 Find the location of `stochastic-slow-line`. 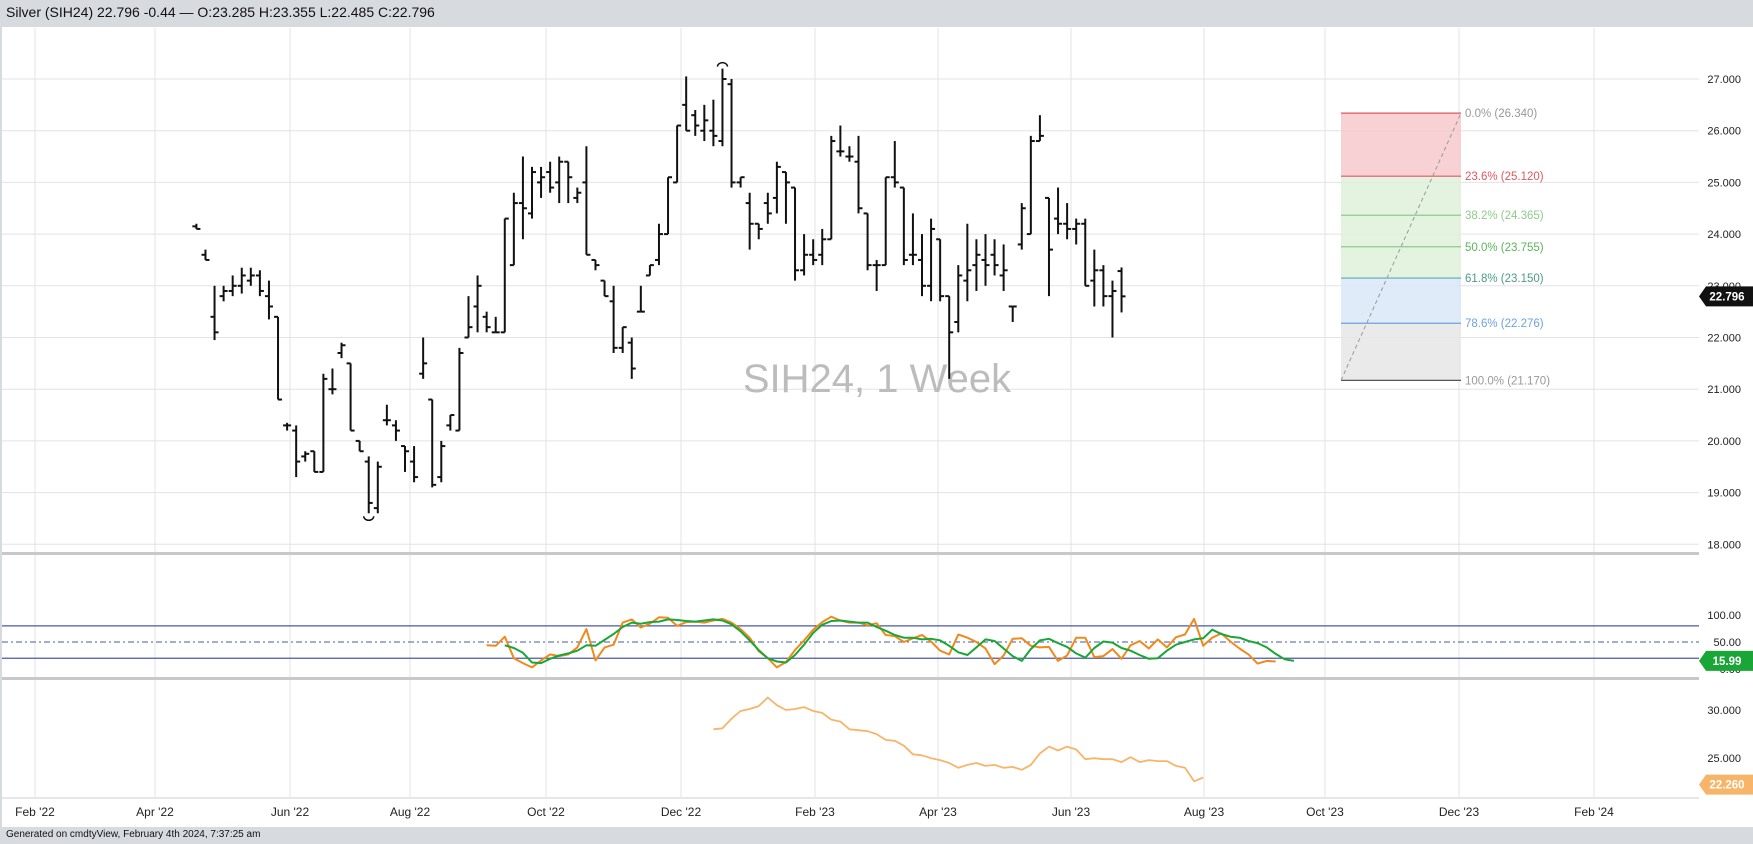

stochastic-slow-line is located at coordinates (899, 641).